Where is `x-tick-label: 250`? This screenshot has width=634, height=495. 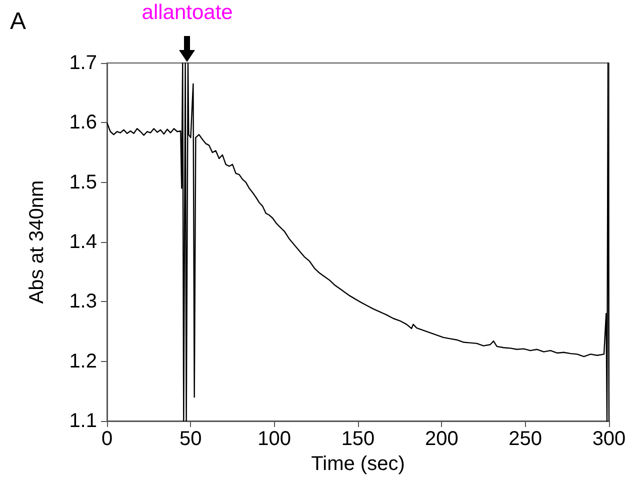 x-tick-label: 250 is located at coordinates (525, 439).